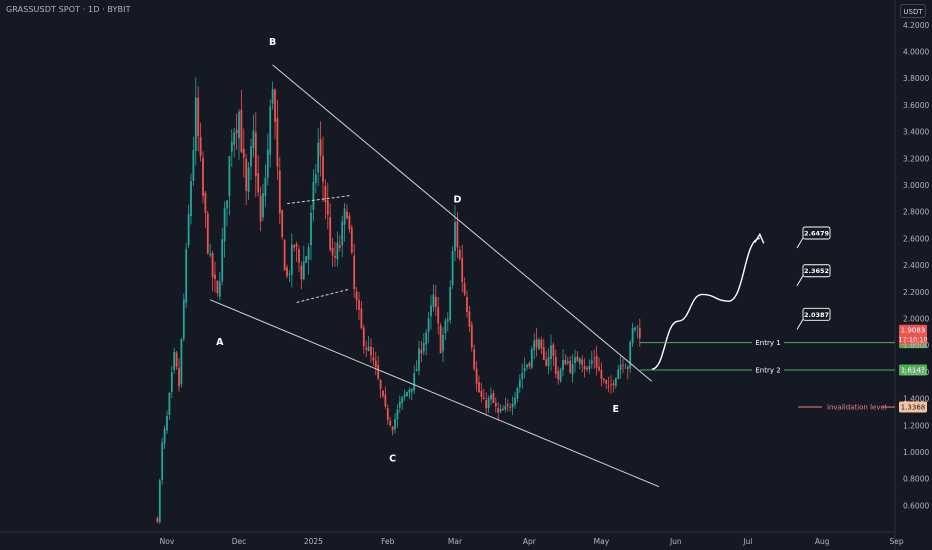  Describe the element at coordinates (706, 303) in the screenshot. I see `projection-curve` at that location.